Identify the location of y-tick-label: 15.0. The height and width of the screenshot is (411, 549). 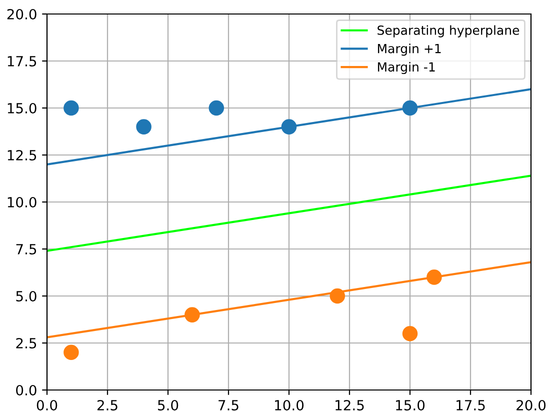
(22, 108).